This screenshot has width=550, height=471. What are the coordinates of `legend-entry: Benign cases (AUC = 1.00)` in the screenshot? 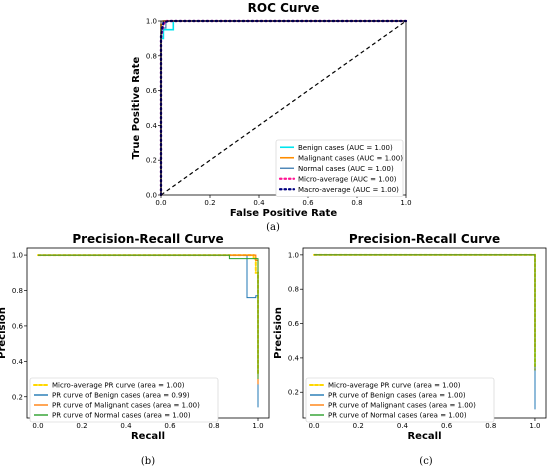 It's located at (345, 148).